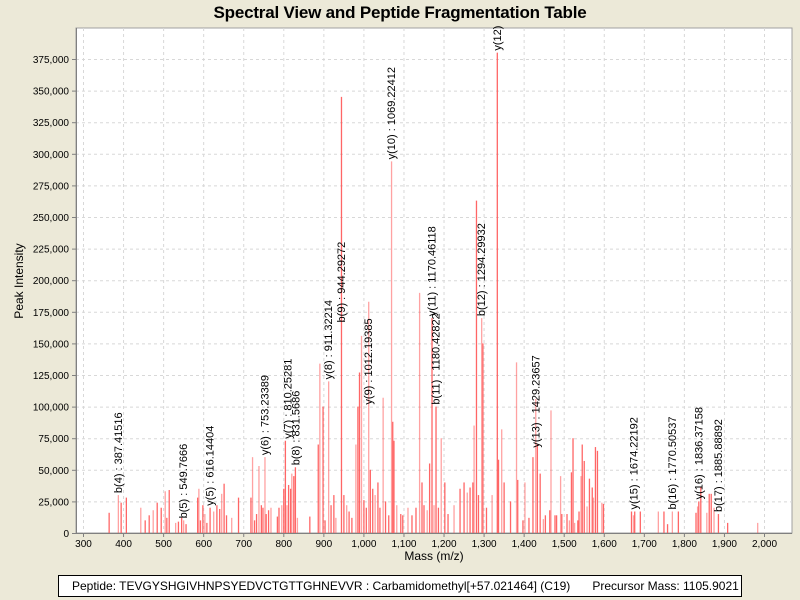 Image resolution: width=800 pixels, height=600 pixels. Describe the element at coordinates (604, 544) in the screenshot. I see `x-tick-label: 1,600` at that location.